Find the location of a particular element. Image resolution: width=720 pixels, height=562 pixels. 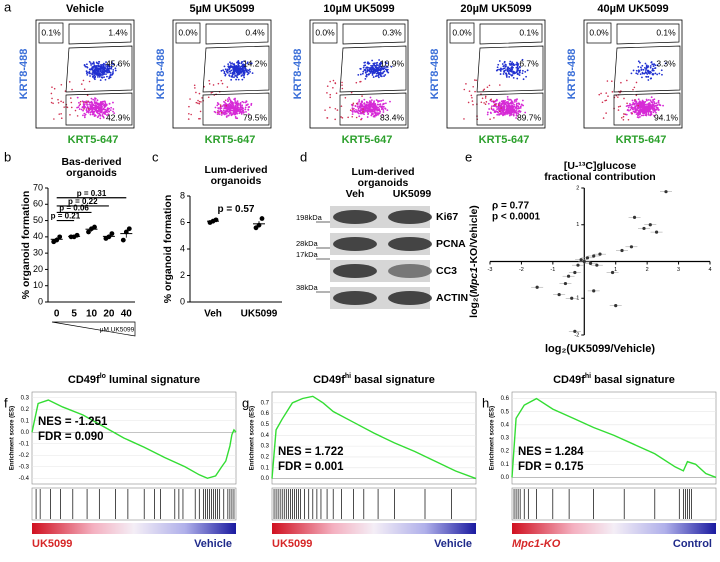

flow-x-label: KRT5-647 is located at coordinates (93, 140).